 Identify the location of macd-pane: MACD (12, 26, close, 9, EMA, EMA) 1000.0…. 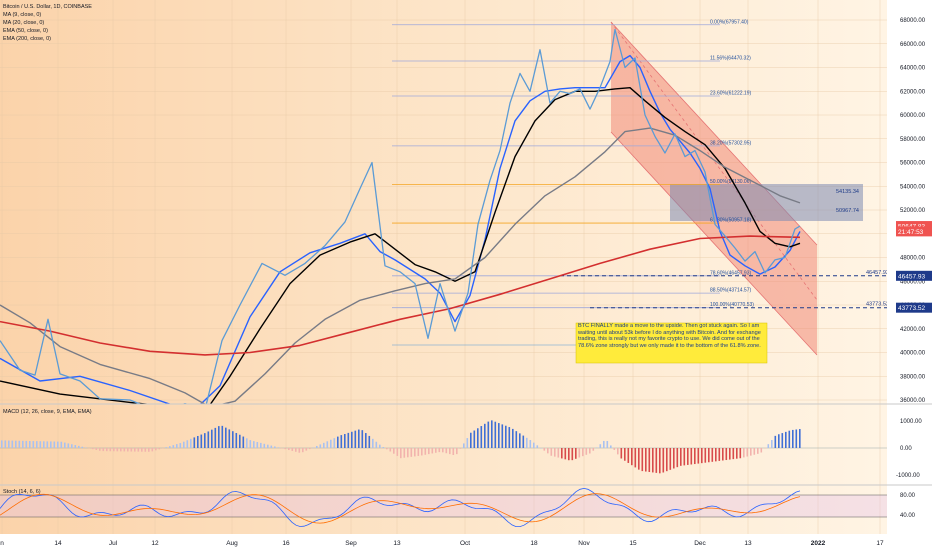
(461, 444).